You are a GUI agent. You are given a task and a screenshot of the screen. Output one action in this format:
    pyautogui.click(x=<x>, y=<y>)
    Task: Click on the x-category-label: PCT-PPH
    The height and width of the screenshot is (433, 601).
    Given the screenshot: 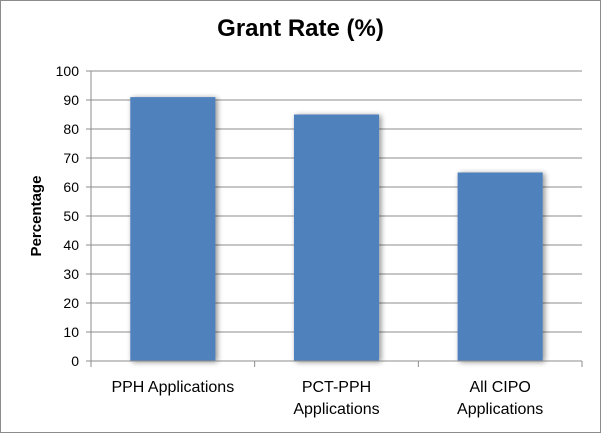 What is the action you would take?
    pyautogui.click(x=336, y=387)
    